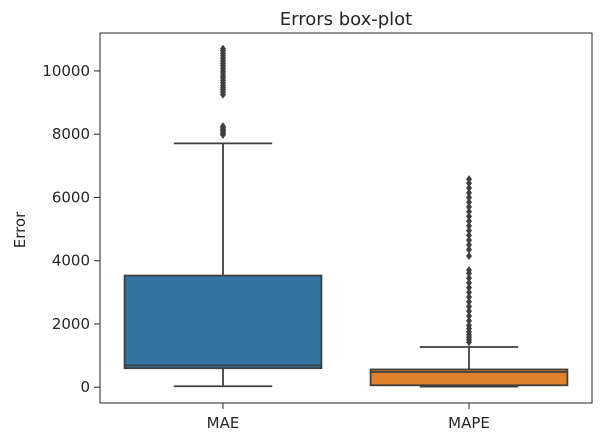 This screenshot has height=441, width=605. Describe the element at coordinates (20, 229) in the screenshot. I see `y-axis-label: Error` at that location.